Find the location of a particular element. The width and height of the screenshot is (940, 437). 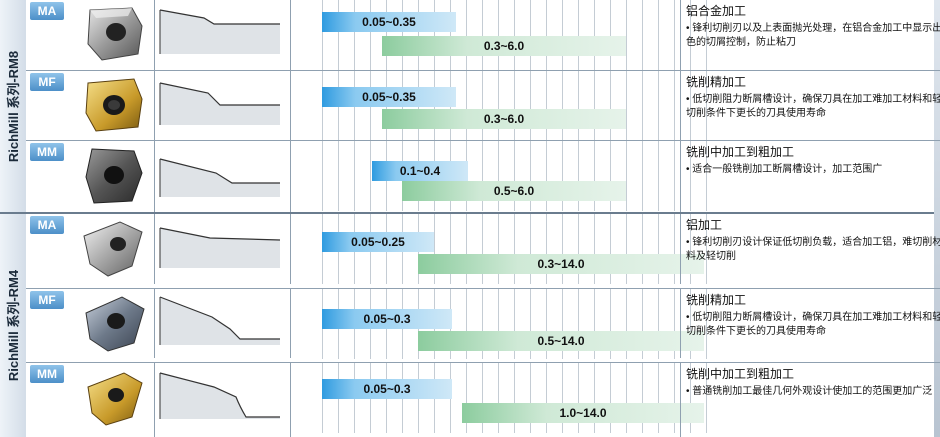

series-band-rm8 is located at coordinates (13, 106).